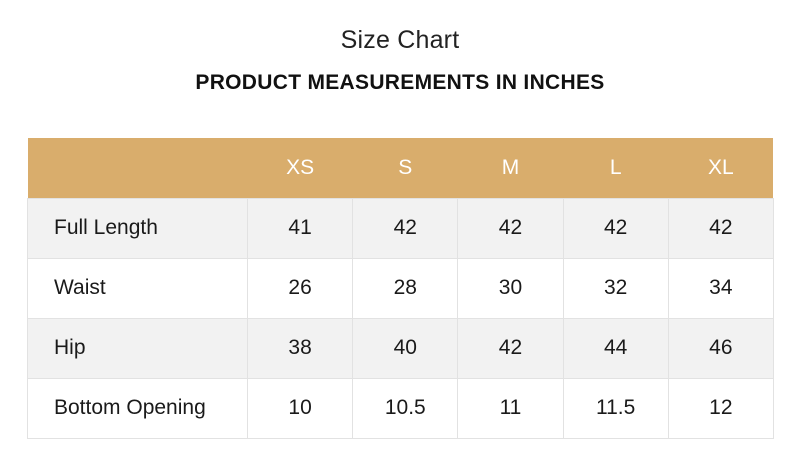 The width and height of the screenshot is (800, 469). I want to click on size-header-xs: XS, so click(300, 167).